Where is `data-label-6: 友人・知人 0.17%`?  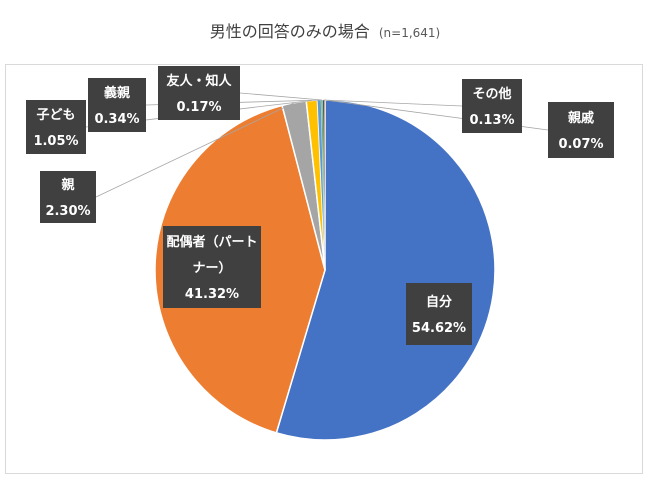 data-label-6: 友人・知人 0.17% is located at coordinates (199, 93).